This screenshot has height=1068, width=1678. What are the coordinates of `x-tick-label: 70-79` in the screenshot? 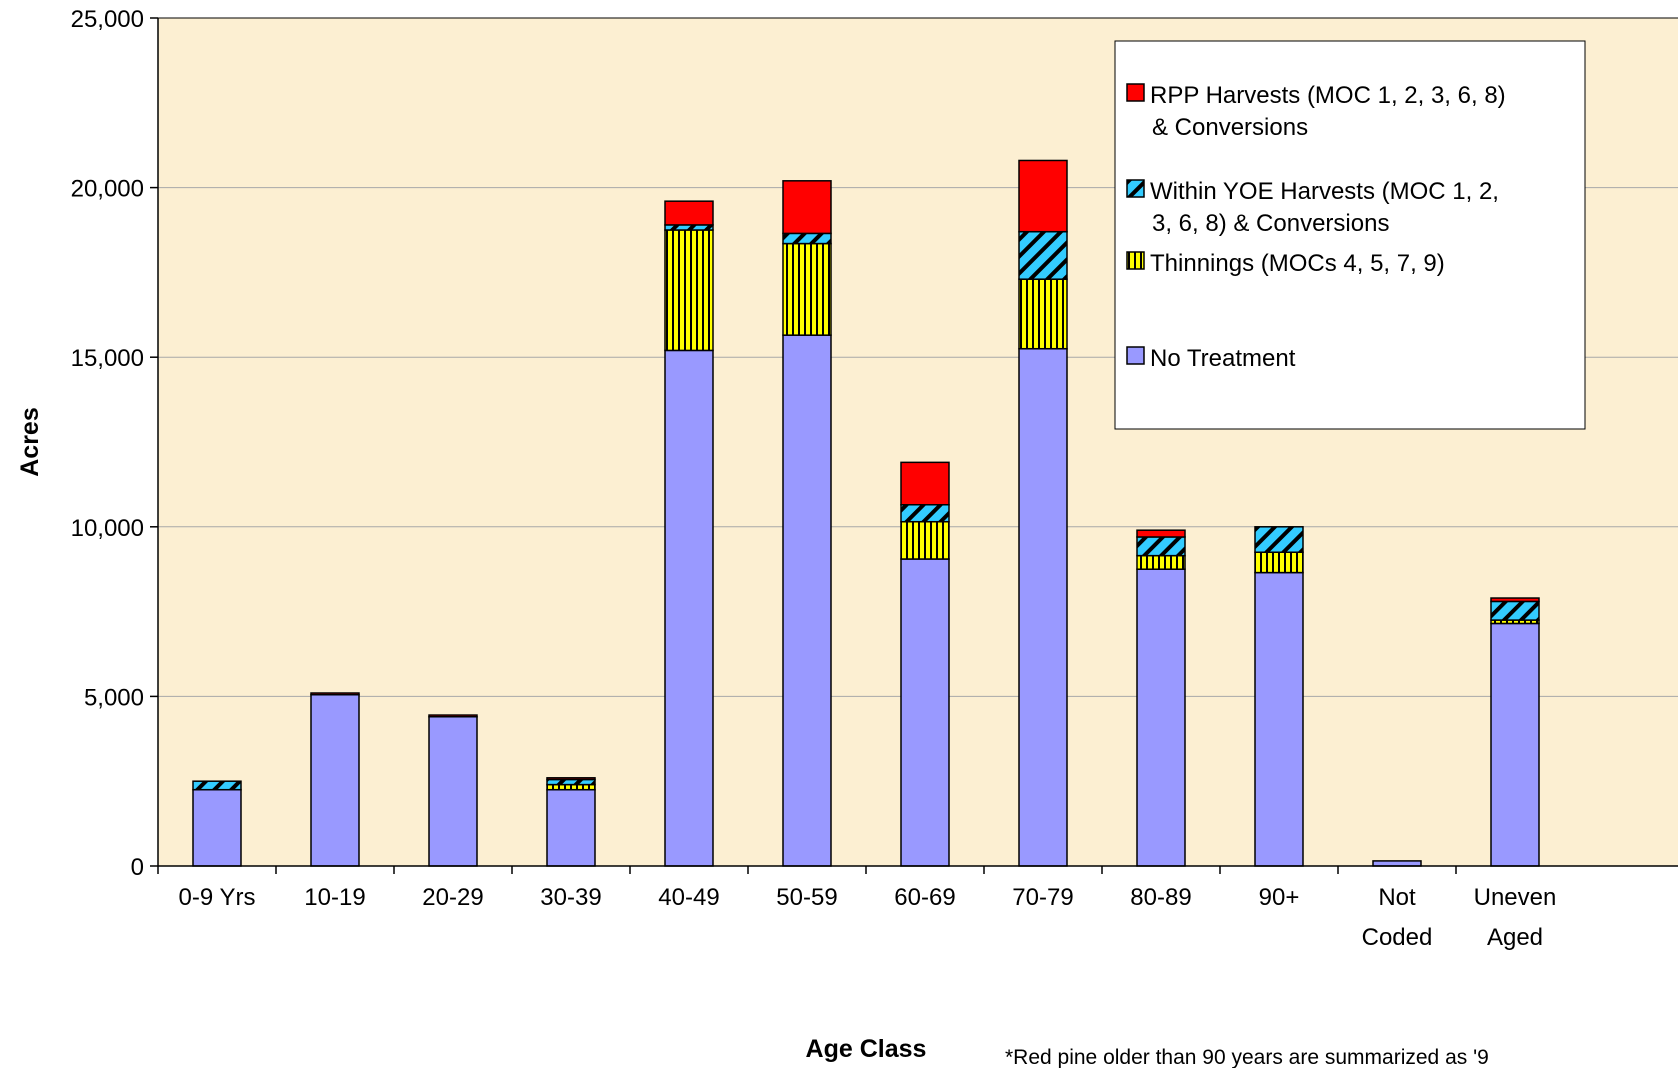 It's located at (1042, 897).